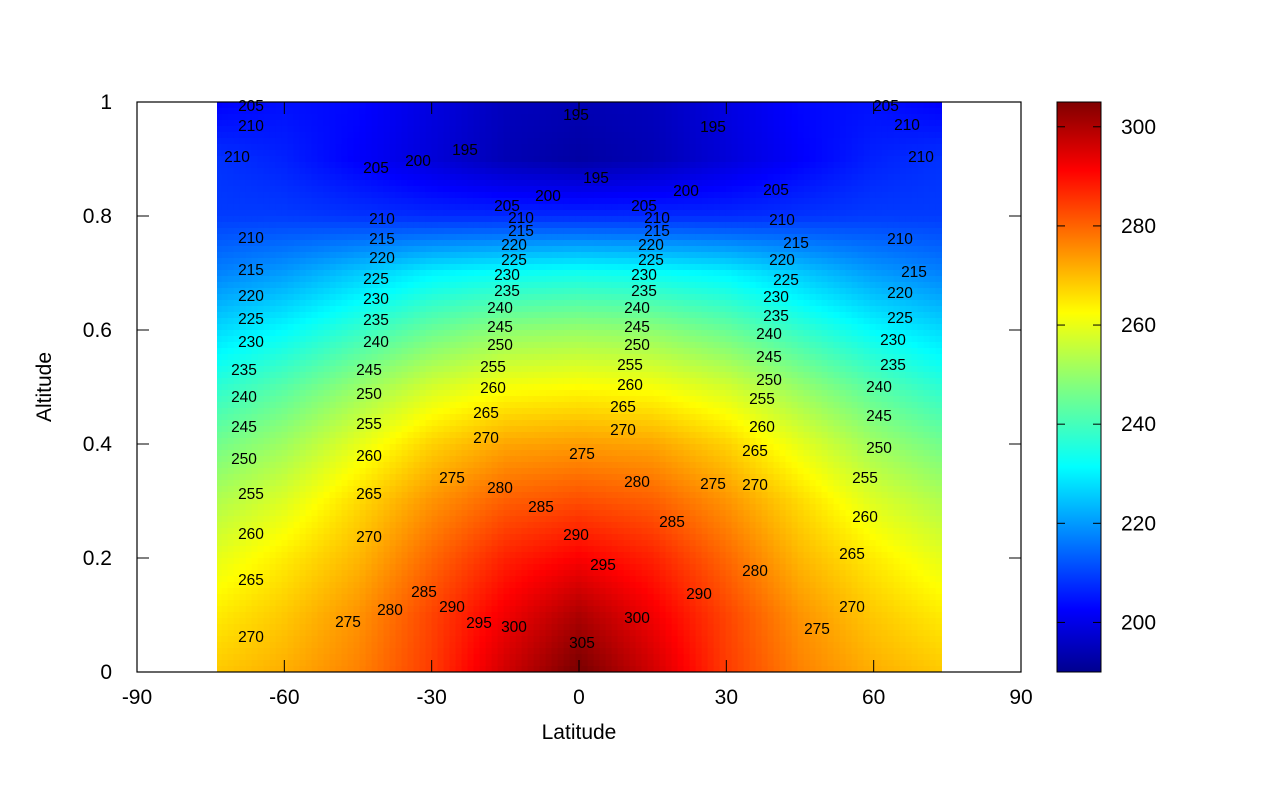  What do you see at coordinates (1138, 523) in the screenshot?
I see `colorbar-tick-label: 220` at bounding box center [1138, 523].